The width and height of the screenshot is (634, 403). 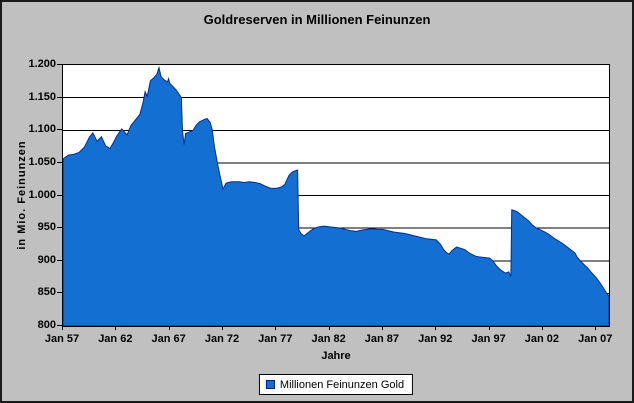 What do you see at coordinates (328, 339) in the screenshot?
I see `x-axis-tick-label: Jan 82` at bounding box center [328, 339].